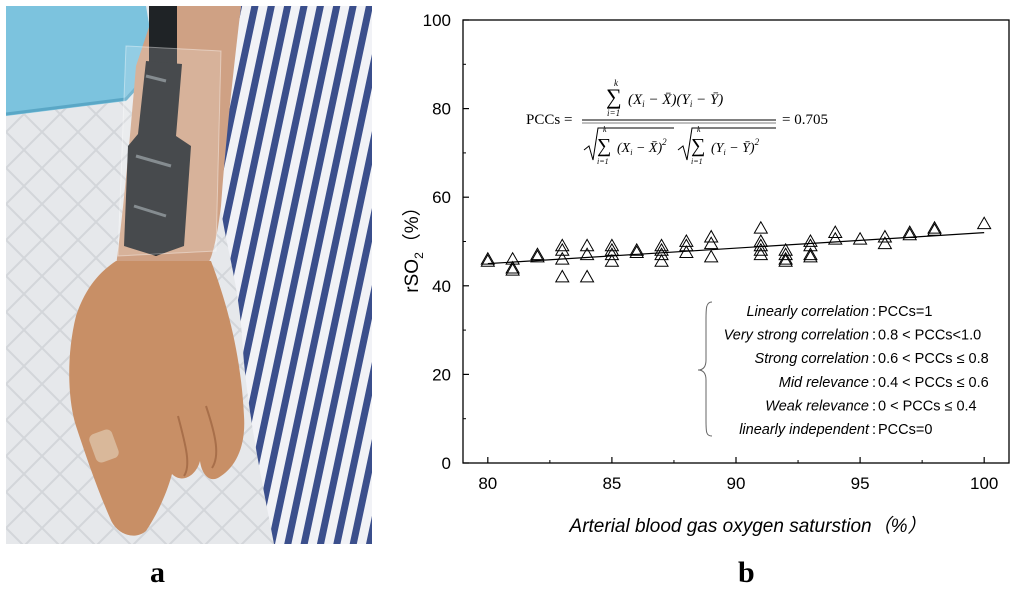  What do you see at coordinates (705, 369) in the screenshot?
I see `legend-brace` at bounding box center [705, 369].